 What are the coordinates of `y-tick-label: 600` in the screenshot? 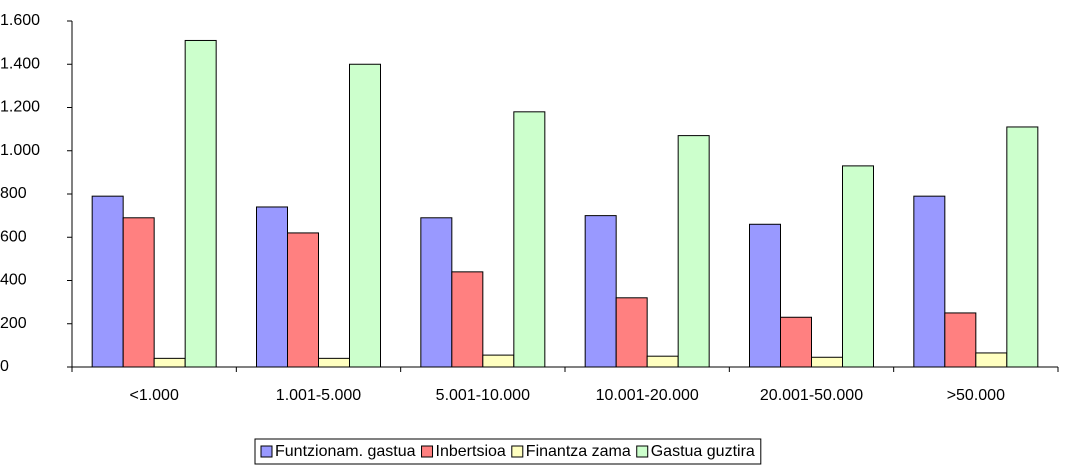 It's located at (13, 236).